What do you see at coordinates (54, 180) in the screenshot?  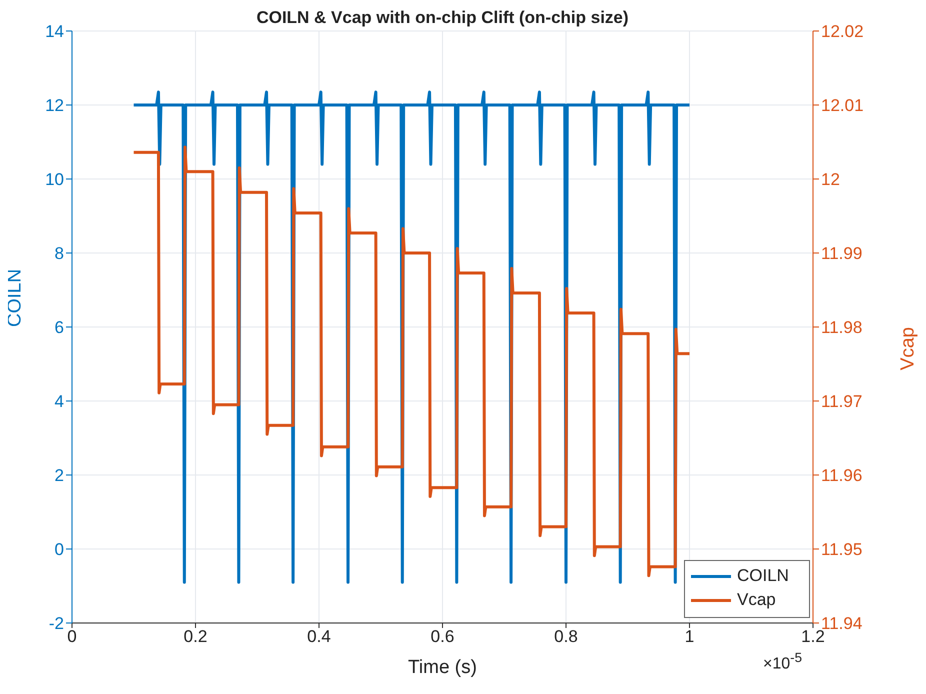 I see `y-tick-label: 10` at bounding box center [54, 180].